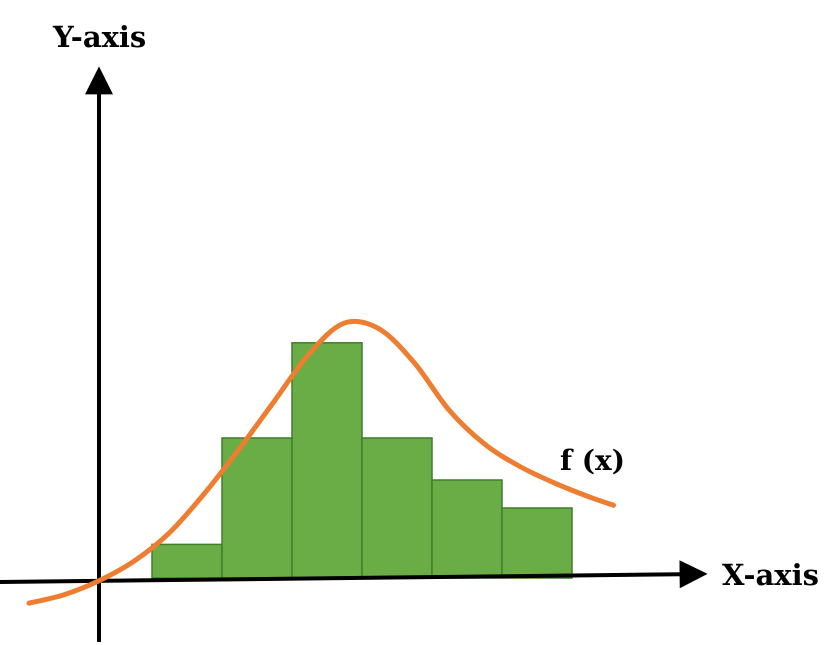 The width and height of the screenshot is (839, 645). I want to click on x-axis-line, so click(354, 574).